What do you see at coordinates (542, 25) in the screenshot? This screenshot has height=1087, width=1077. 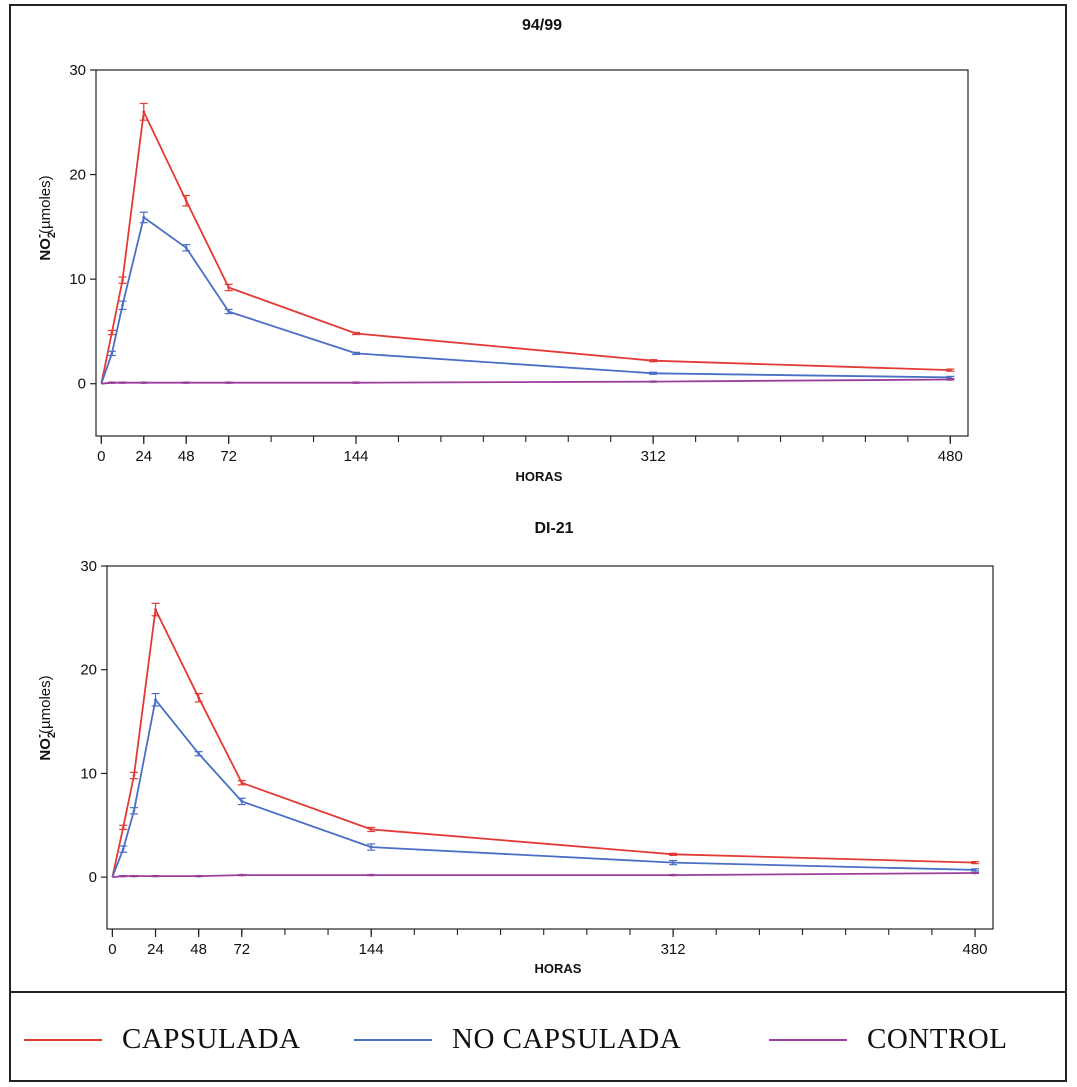 I see `chart-title: 94/99` at bounding box center [542, 25].